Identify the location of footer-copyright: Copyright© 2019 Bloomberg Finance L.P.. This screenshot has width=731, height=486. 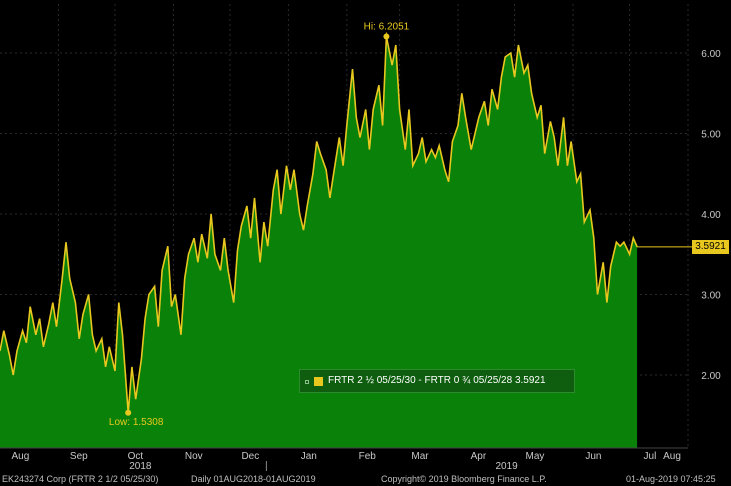
(464, 479).